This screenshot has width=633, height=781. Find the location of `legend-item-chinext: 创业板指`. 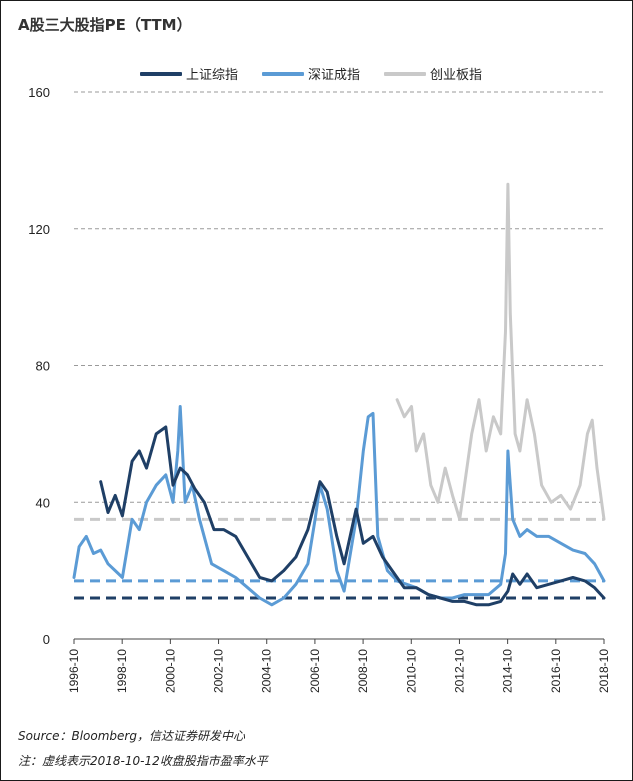

legend-item-chinext: 创业板指 is located at coordinates (433, 73).